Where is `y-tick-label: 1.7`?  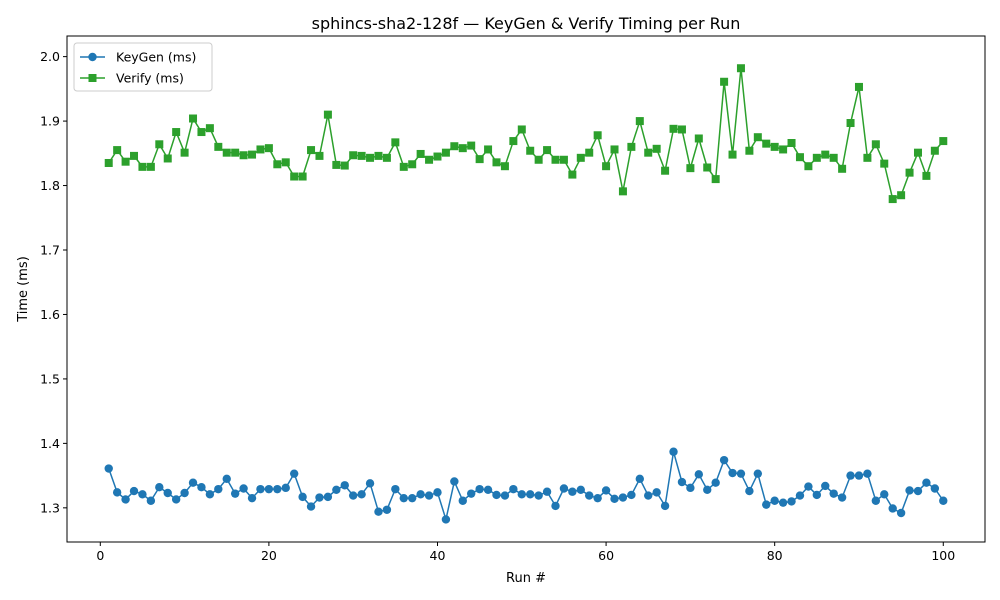
y-tick-label: 1.7 is located at coordinates (50, 250).